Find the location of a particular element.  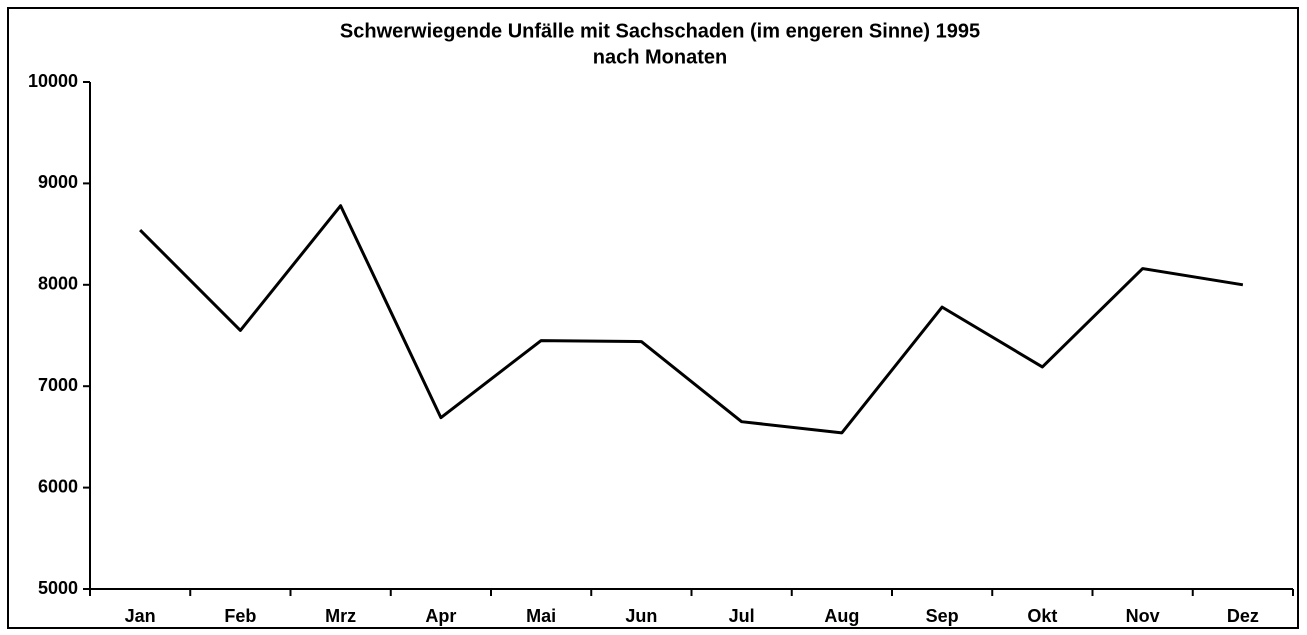

x-tick-label: Mai is located at coordinates (541, 616).